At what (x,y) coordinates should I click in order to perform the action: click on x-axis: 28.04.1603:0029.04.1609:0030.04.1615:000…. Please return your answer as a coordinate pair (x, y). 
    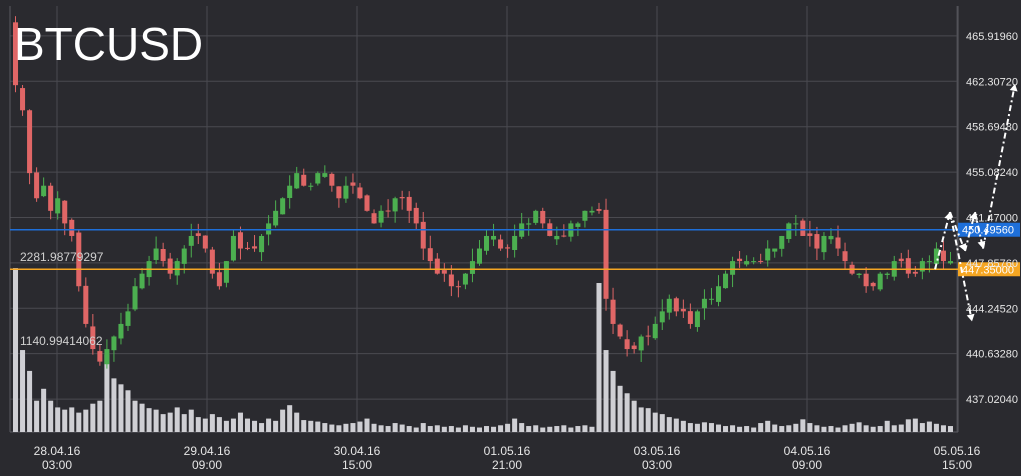
    Looking at the image, I should click on (507, 458).